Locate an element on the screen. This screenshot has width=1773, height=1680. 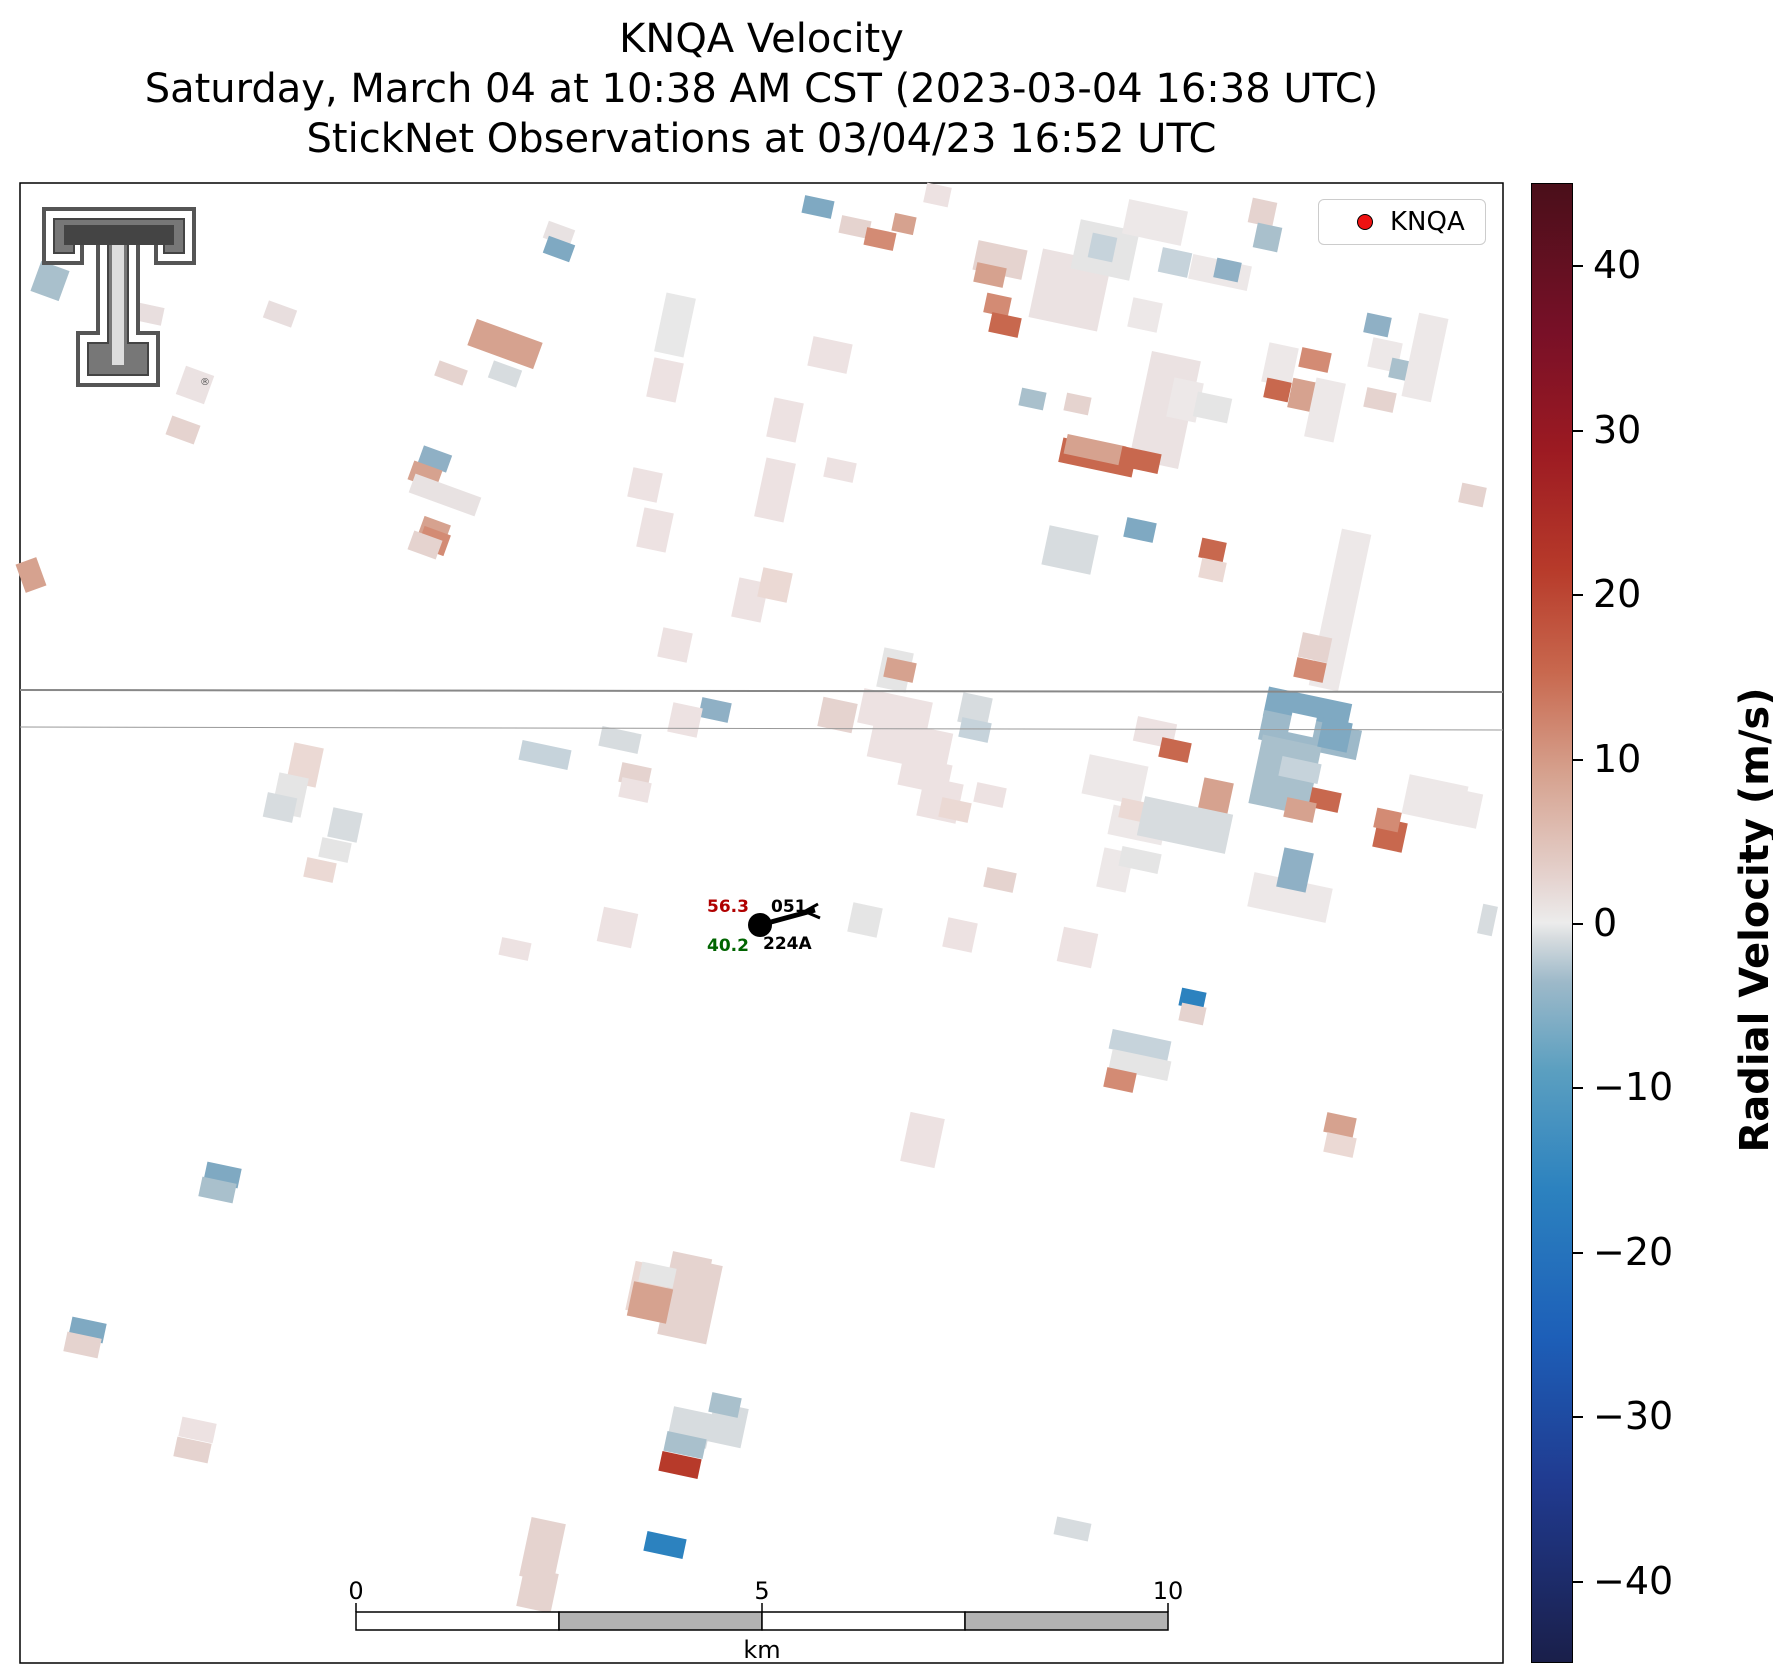
colorbar-tick-label: 20 is located at coordinates (1617, 594).